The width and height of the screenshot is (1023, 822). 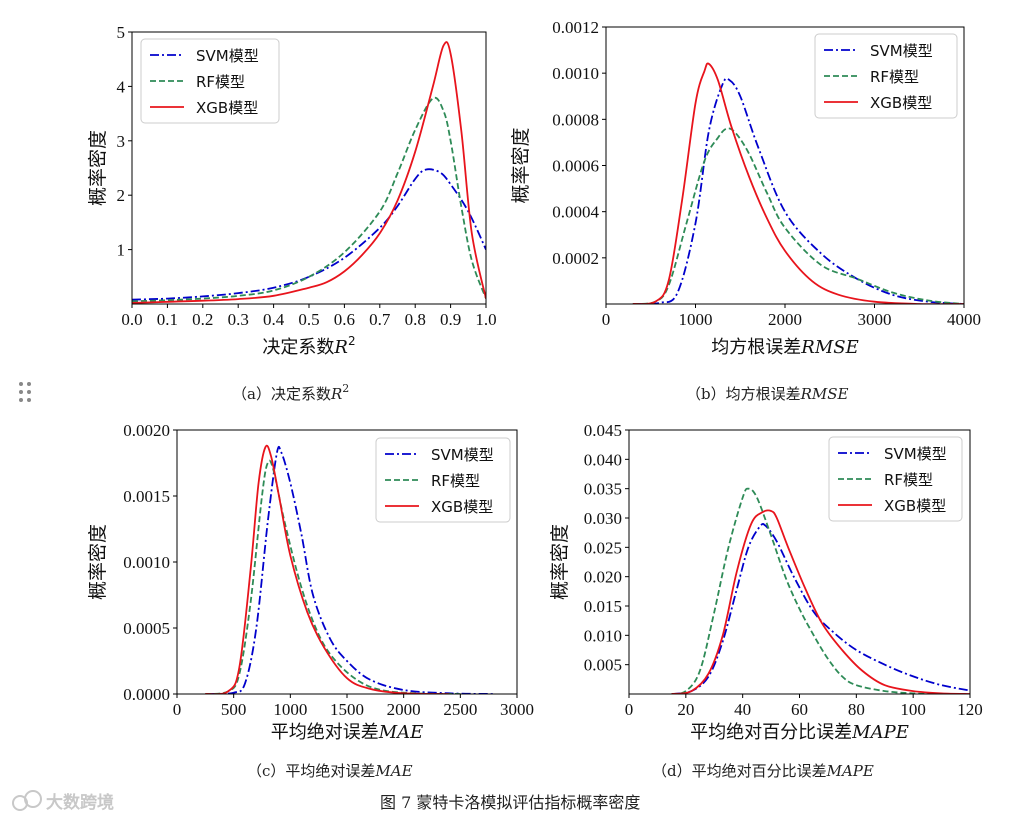 What do you see at coordinates (121, 32) in the screenshot?
I see `y-tick-label: 5` at bounding box center [121, 32].